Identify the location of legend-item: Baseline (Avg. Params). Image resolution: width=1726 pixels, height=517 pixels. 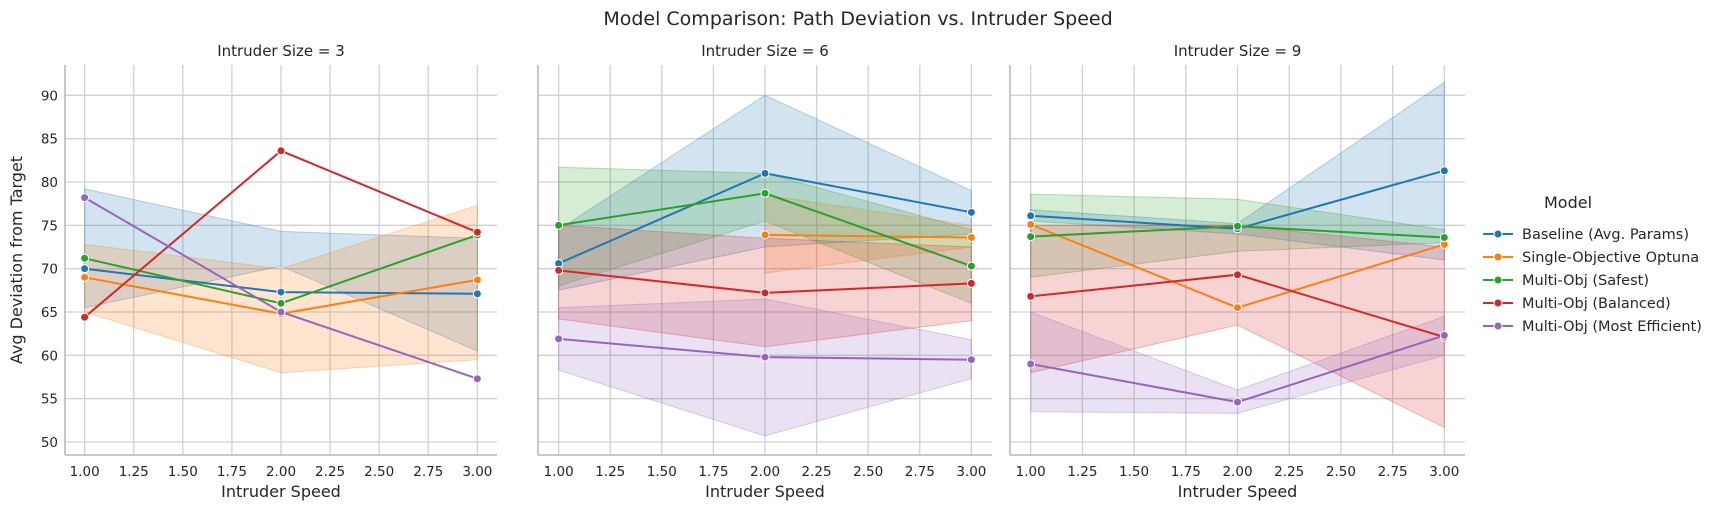
(1586, 235).